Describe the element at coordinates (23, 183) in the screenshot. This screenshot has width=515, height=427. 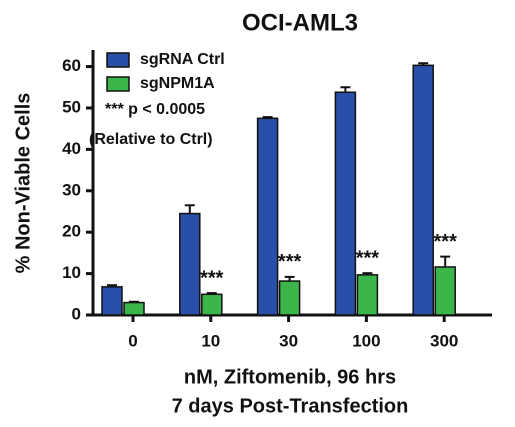
I see `y-axis-label: % Non-Viable Cells` at that location.